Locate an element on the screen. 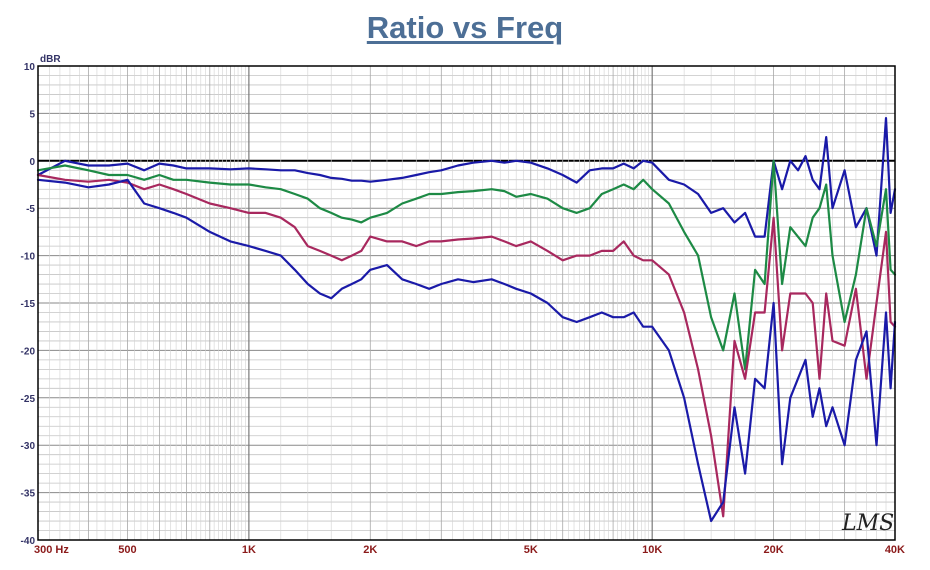 The width and height of the screenshot is (930, 570). y-tick-label: -20 is located at coordinates (28, 351).